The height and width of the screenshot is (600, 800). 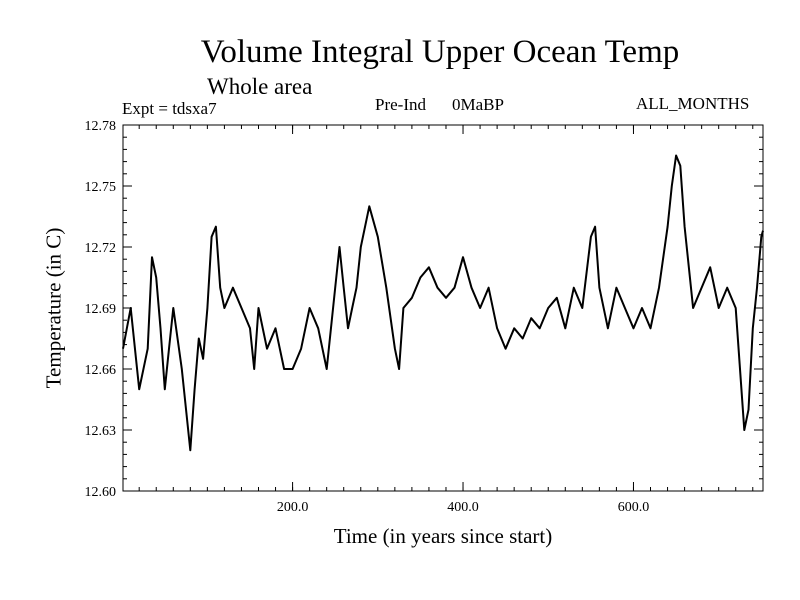 I want to click on y-tick-label: 12.66, so click(x=101, y=370).